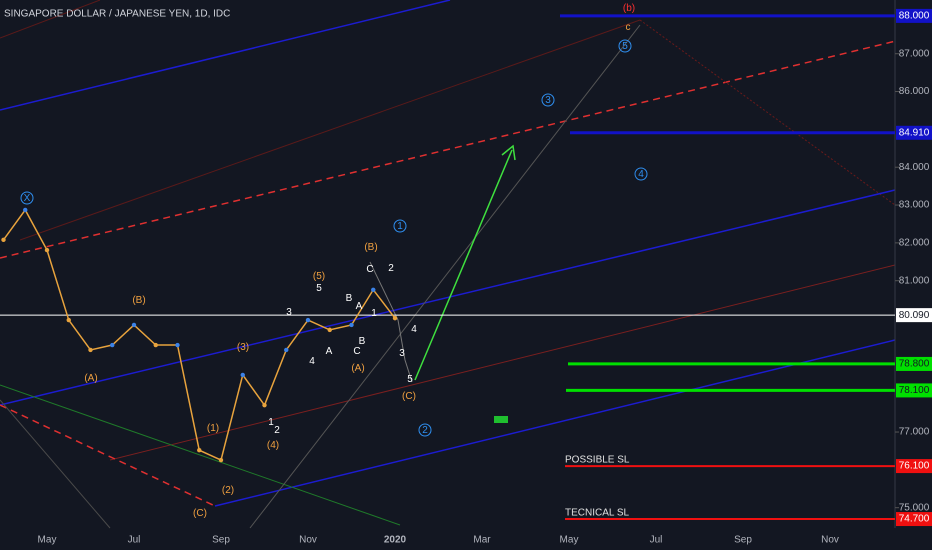 The image size is (932, 550). Describe the element at coordinates (629, 8) in the screenshot. I see `wave-label: (b)` at that location.